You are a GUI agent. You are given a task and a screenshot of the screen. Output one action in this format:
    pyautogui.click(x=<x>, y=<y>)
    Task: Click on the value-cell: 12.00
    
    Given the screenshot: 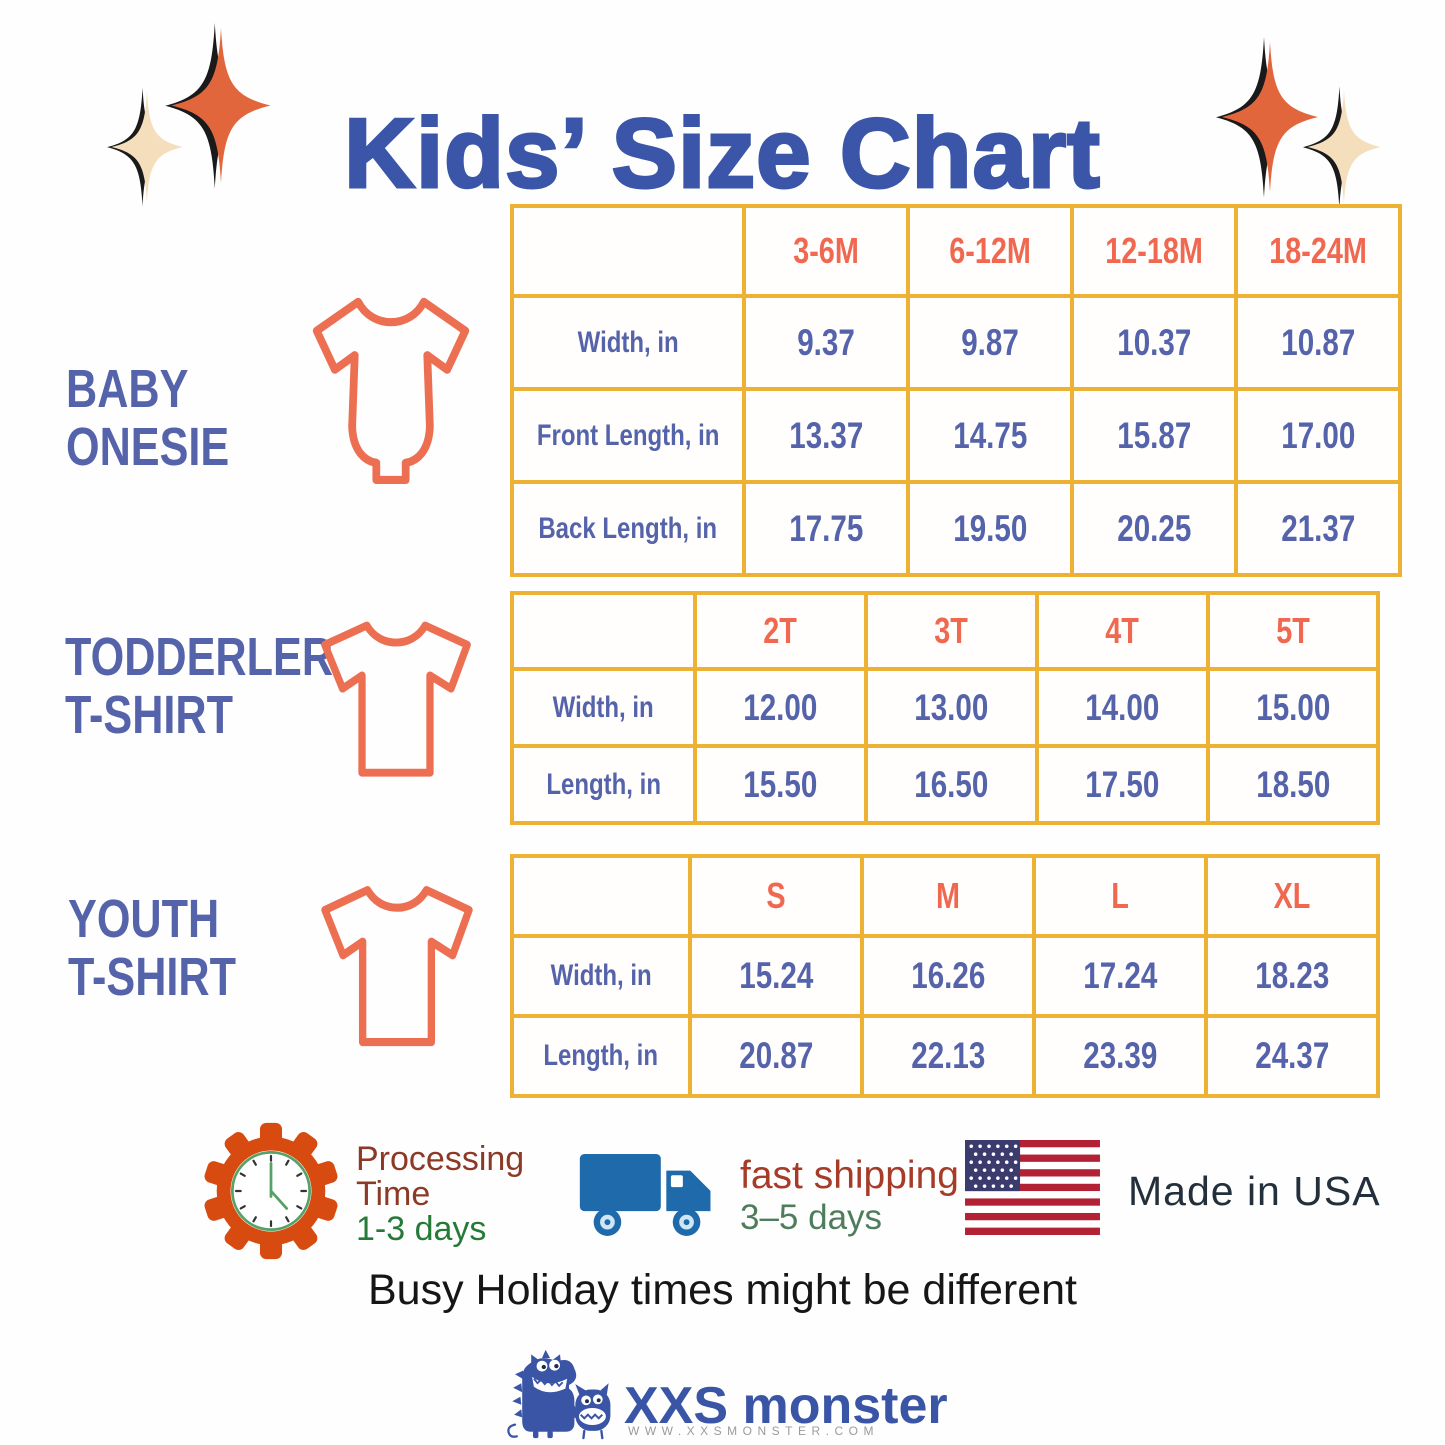 What is the action you would take?
    pyautogui.click(x=780, y=707)
    